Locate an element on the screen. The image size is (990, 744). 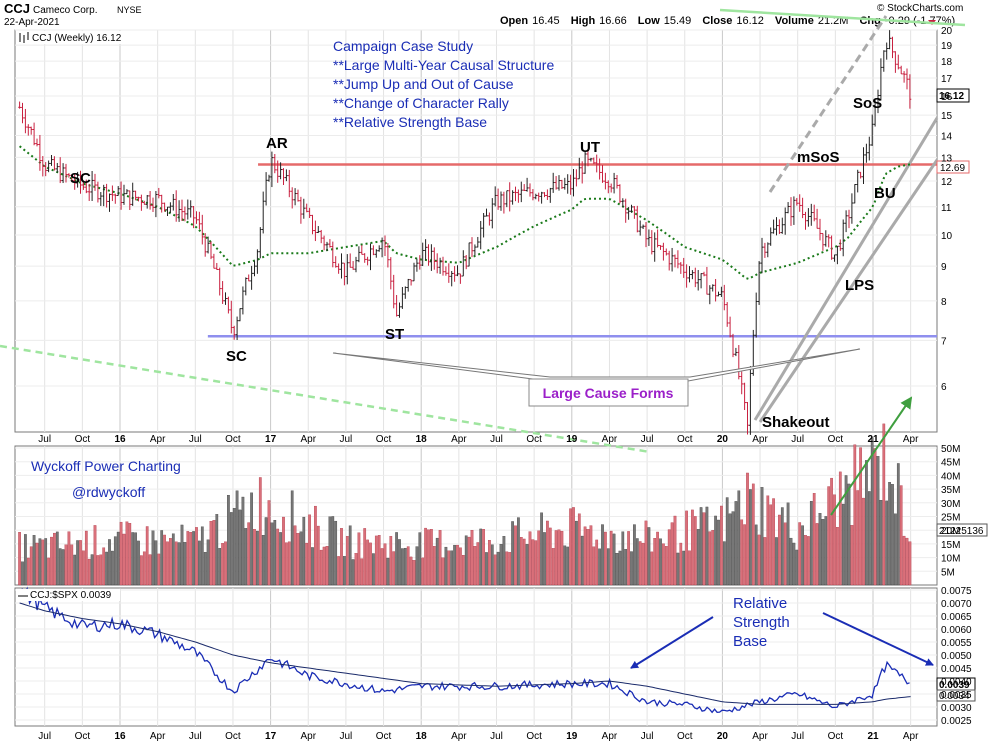
rs-tick-label: 0.0055 is located at coordinates (956, 643).